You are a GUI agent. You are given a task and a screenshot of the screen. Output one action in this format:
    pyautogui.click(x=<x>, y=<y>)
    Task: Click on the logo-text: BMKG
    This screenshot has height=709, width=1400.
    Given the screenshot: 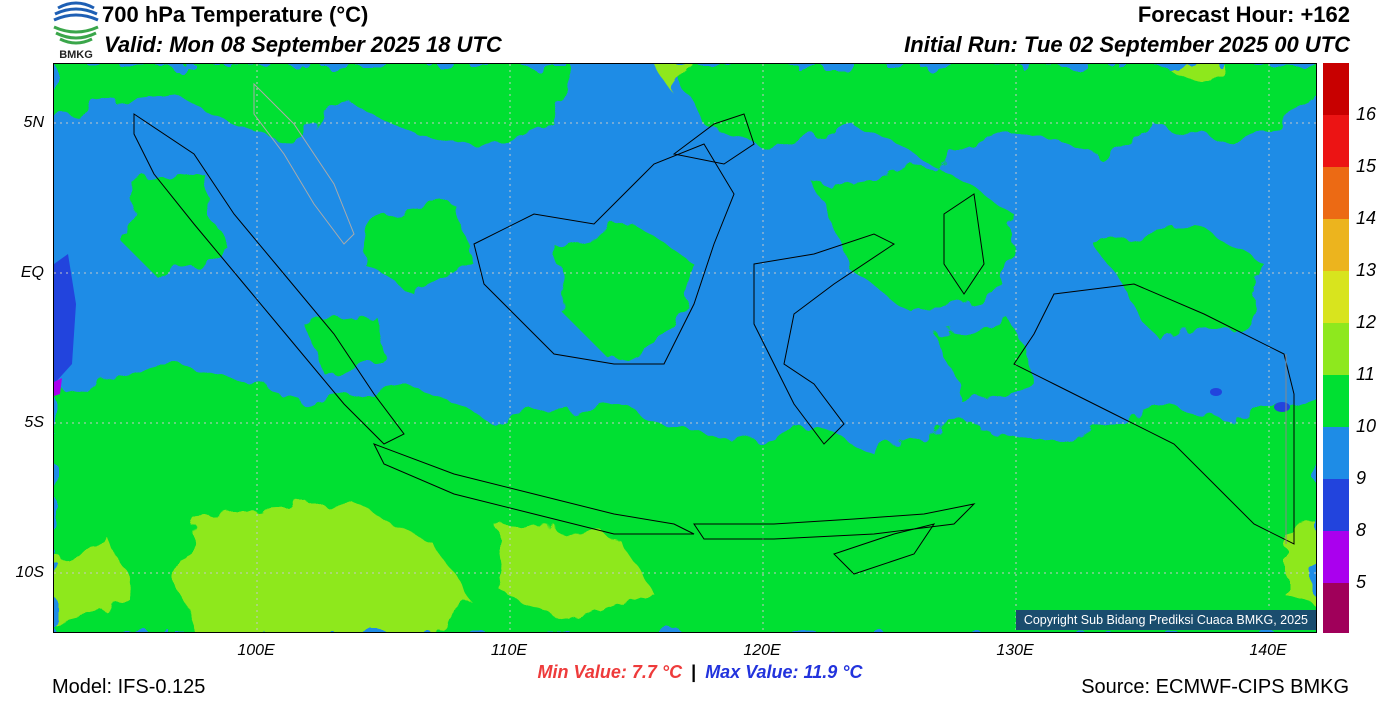 What is the action you would take?
    pyautogui.click(x=76, y=54)
    